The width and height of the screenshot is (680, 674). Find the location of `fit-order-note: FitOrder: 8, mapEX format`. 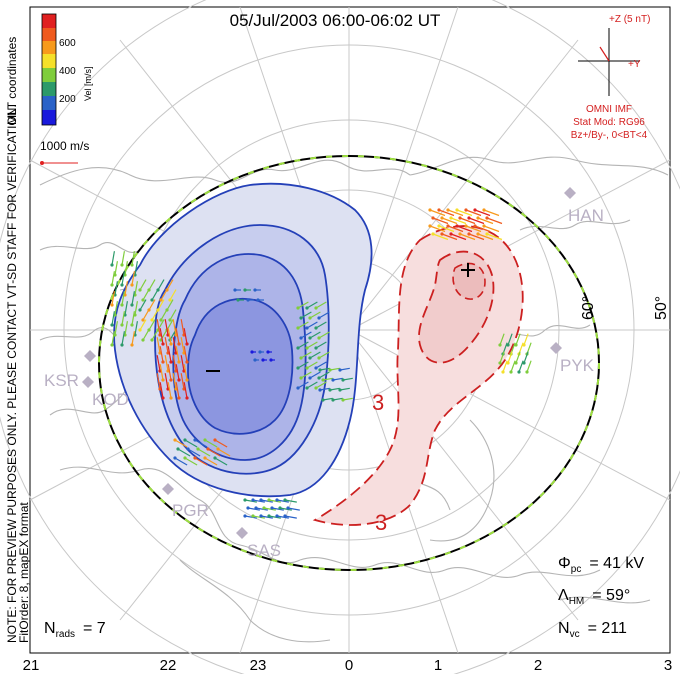

fit-order-note: FitOrder: 8, mapEX format is located at coordinates (24, 572).